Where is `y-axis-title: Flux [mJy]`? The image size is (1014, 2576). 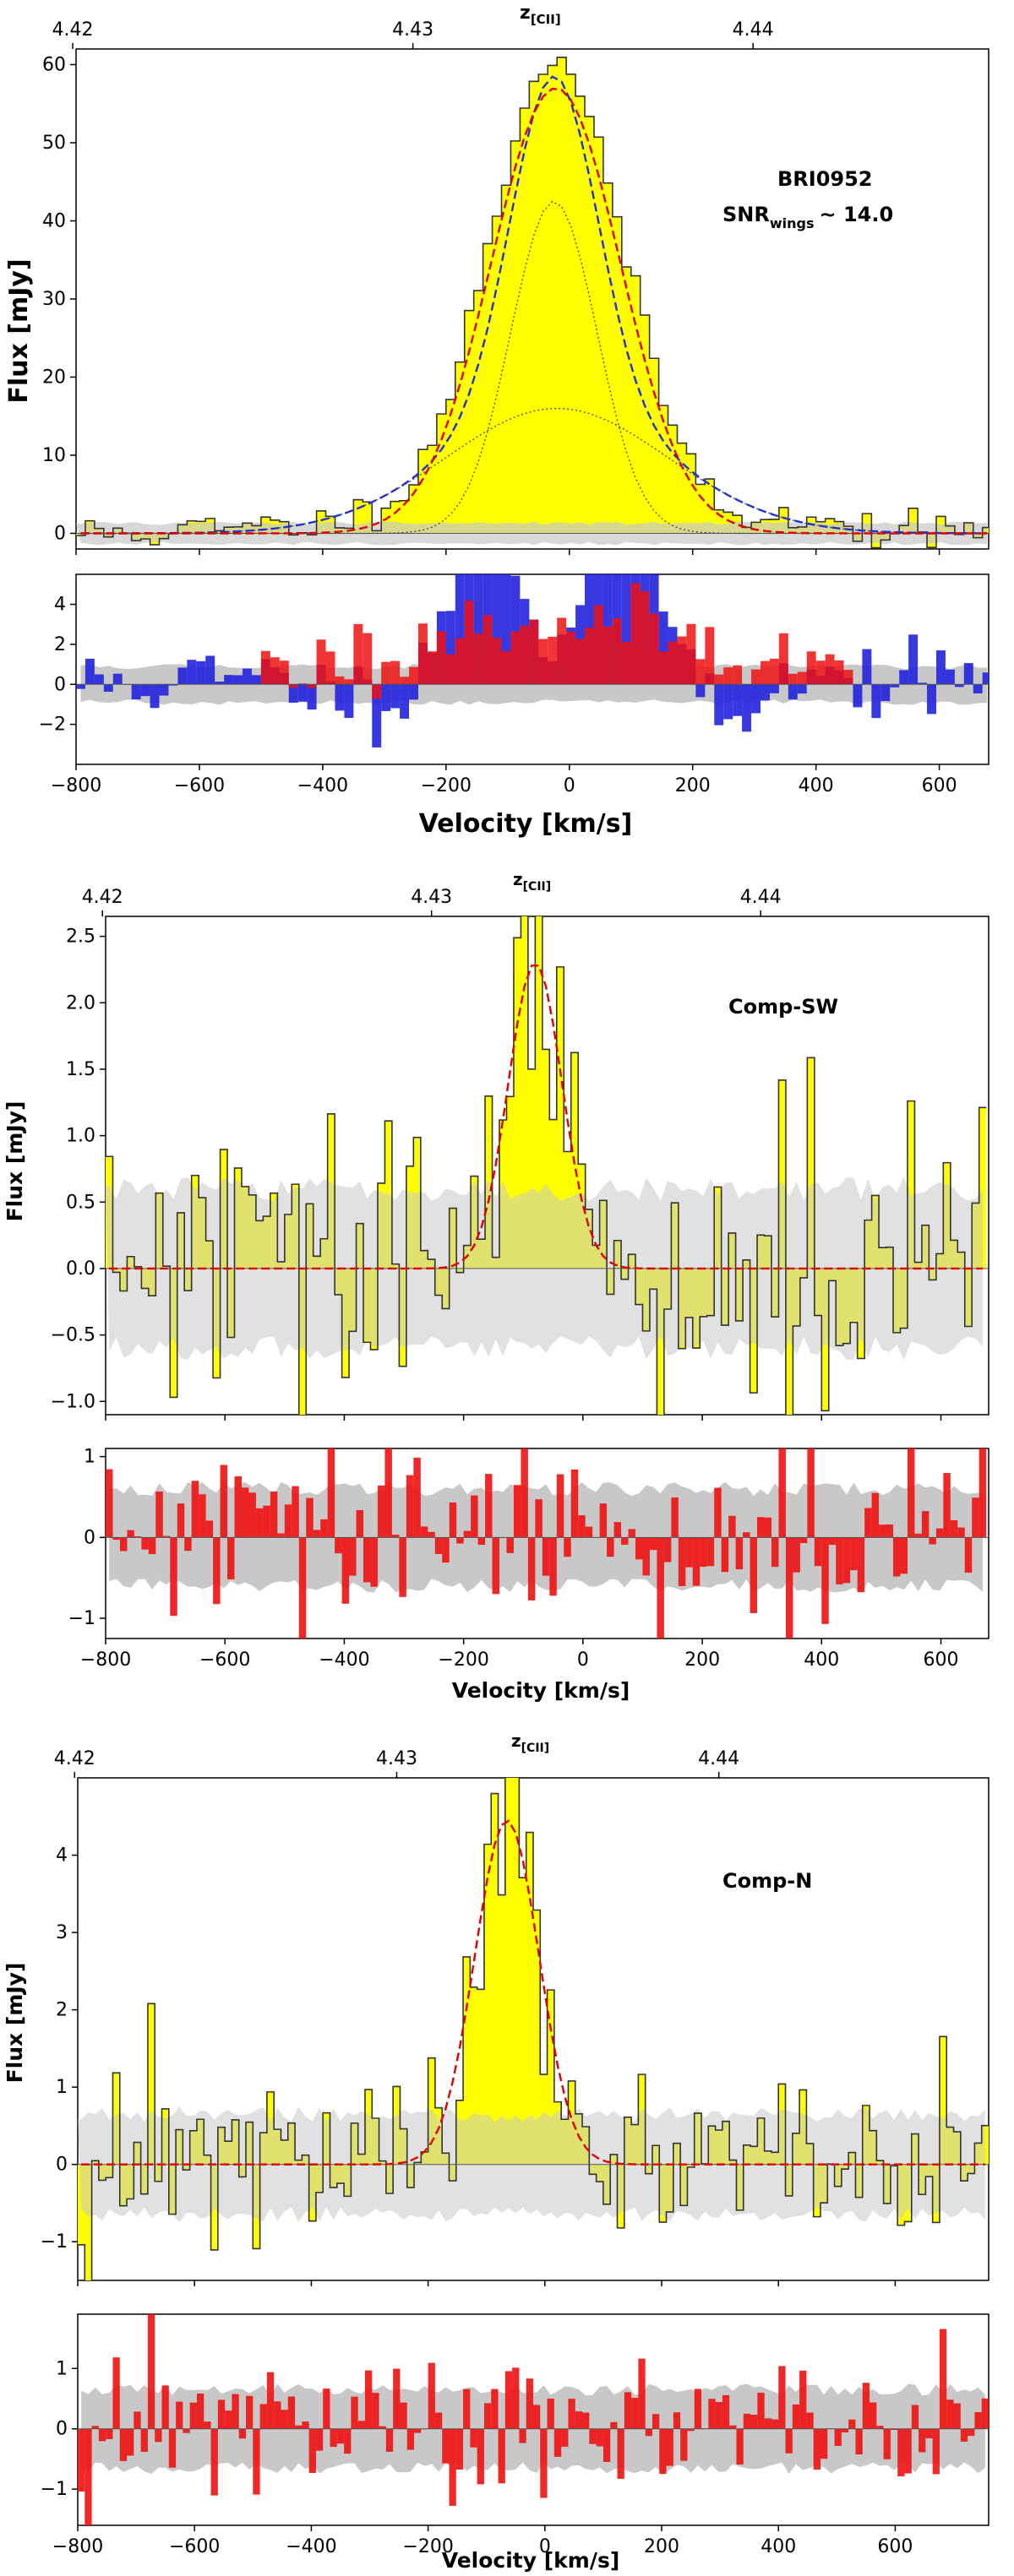 y-axis-title: Flux [mJy] is located at coordinates (15, 1161).